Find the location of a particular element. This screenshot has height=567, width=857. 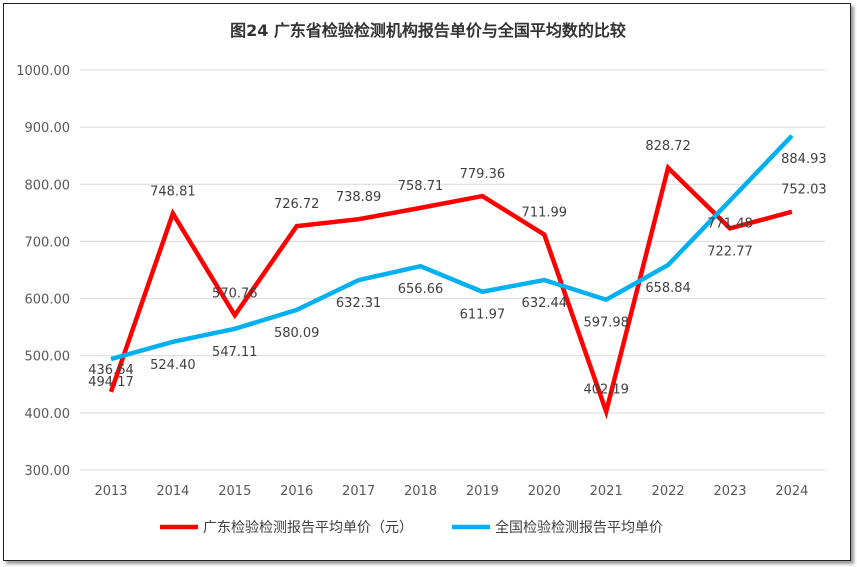

y-tick-label: 1000.00 is located at coordinates (43, 71).